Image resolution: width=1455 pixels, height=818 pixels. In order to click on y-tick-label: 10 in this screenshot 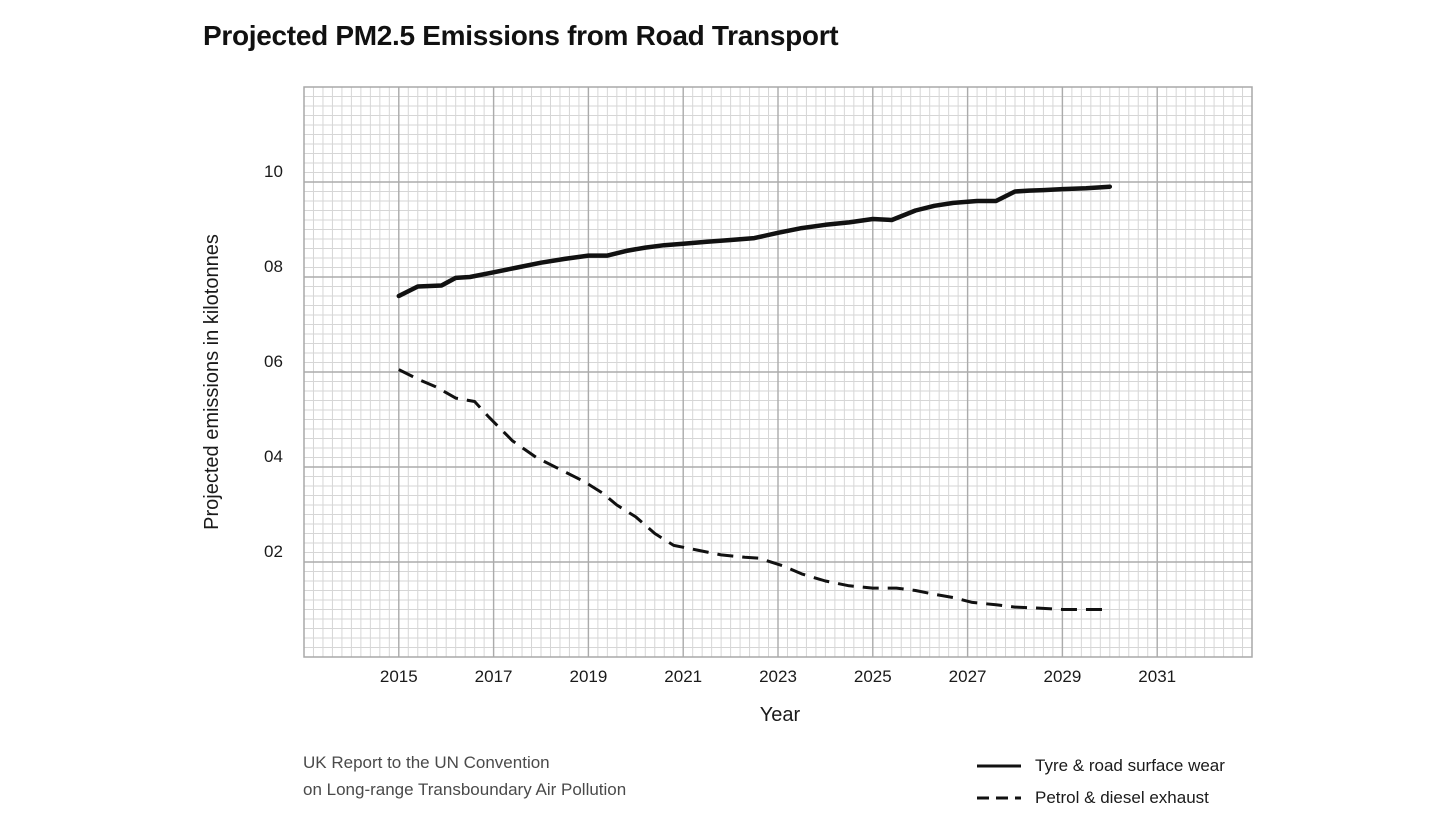, I will do `click(273, 171)`.